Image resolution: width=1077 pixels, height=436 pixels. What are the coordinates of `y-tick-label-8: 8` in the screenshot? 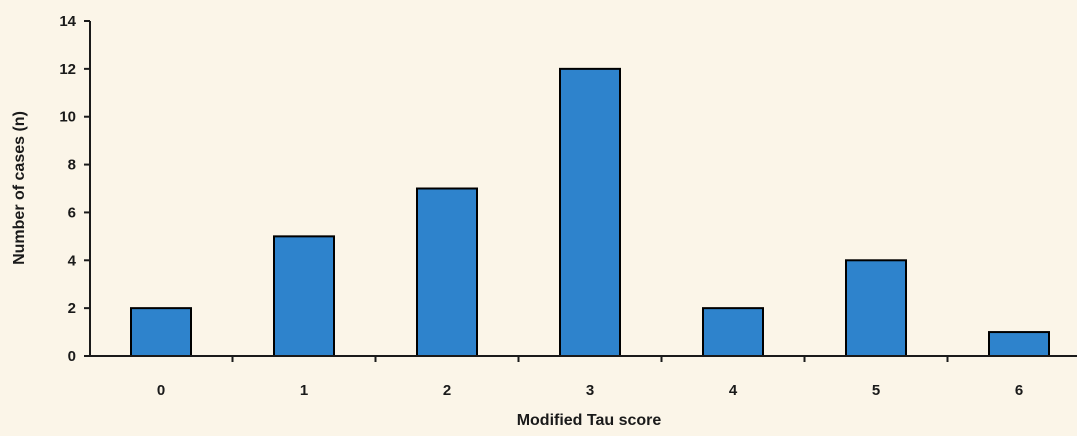 It's located at (72, 165).